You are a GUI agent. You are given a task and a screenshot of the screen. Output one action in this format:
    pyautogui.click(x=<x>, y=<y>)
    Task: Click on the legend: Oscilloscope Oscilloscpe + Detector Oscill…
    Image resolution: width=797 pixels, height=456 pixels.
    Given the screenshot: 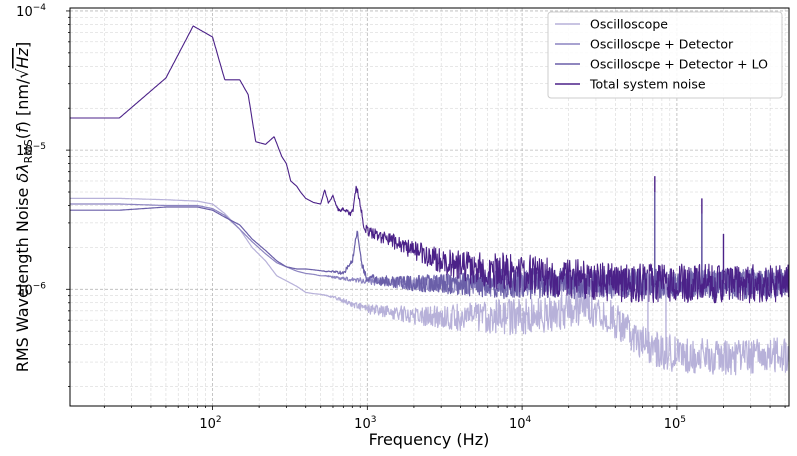 What is the action you would take?
    pyautogui.click(x=665, y=55)
    